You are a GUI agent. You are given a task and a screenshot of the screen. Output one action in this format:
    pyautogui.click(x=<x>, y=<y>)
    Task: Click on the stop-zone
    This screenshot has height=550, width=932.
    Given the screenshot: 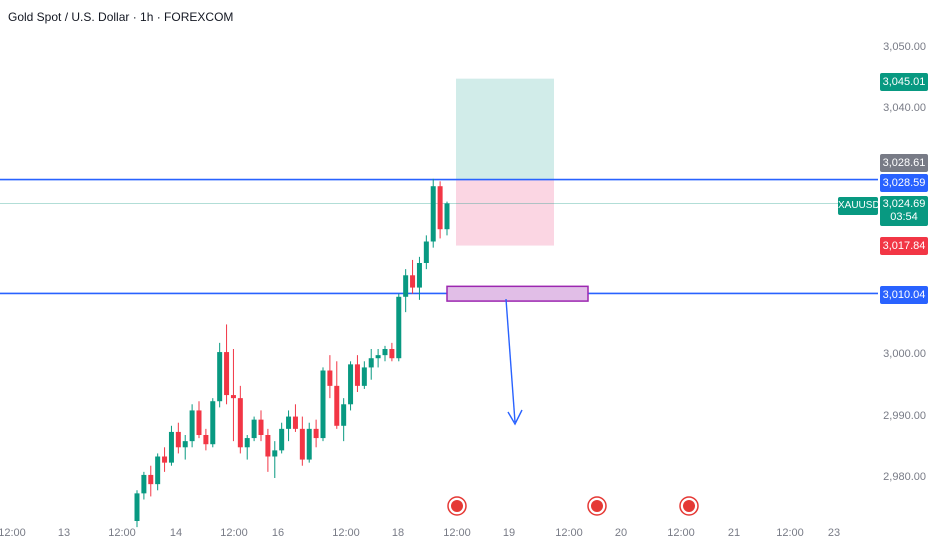 What is the action you would take?
    pyautogui.click(x=505, y=212)
    